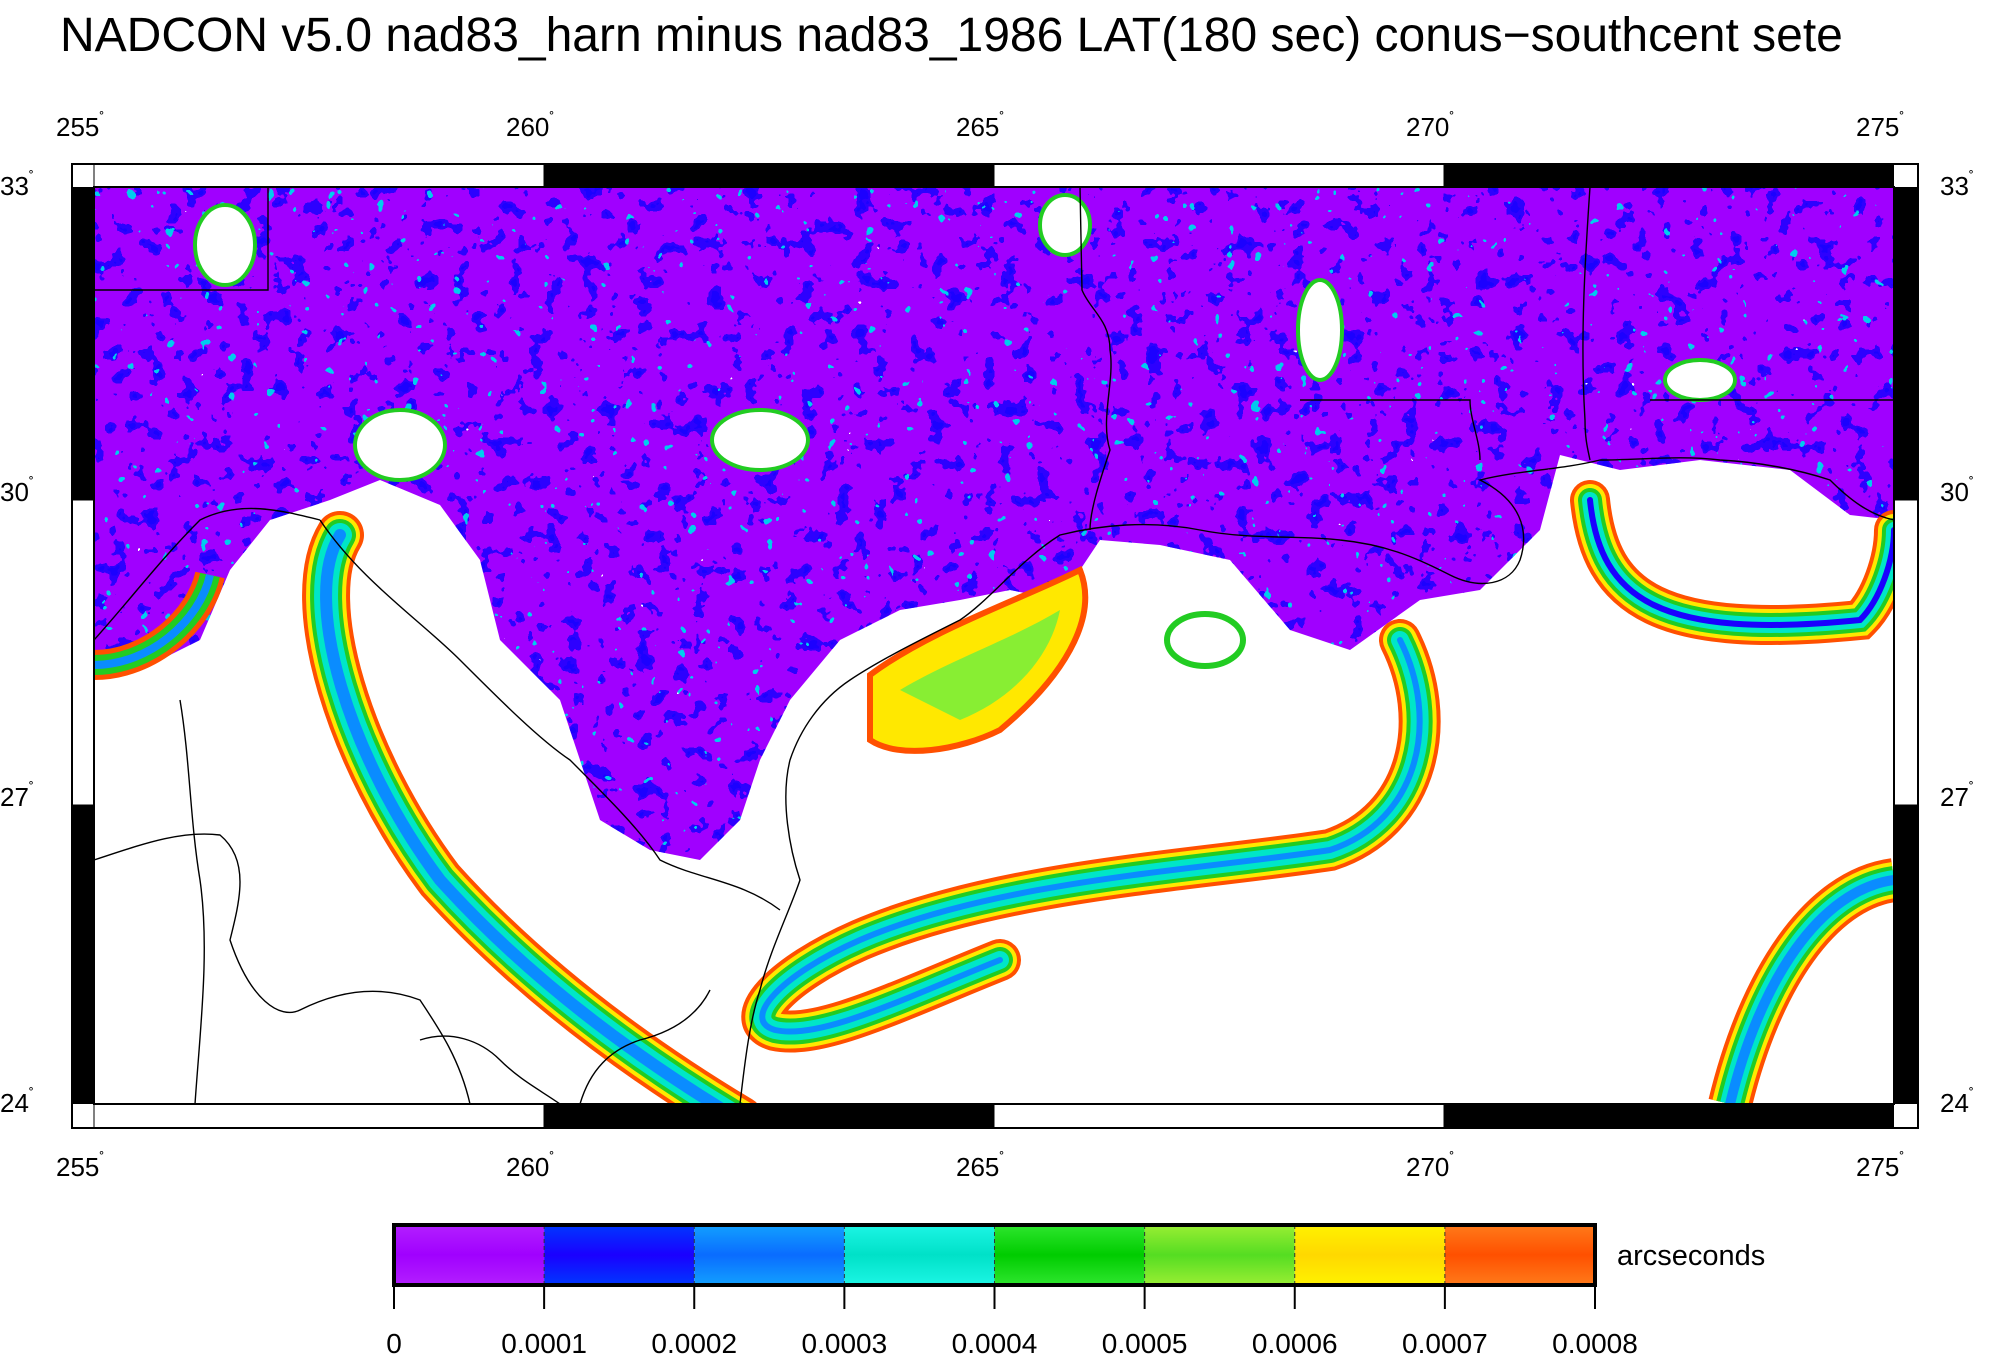 The image size is (1990, 1360). What do you see at coordinates (530, 807) in the screenshot?
I see `offshore-band-west` at bounding box center [530, 807].